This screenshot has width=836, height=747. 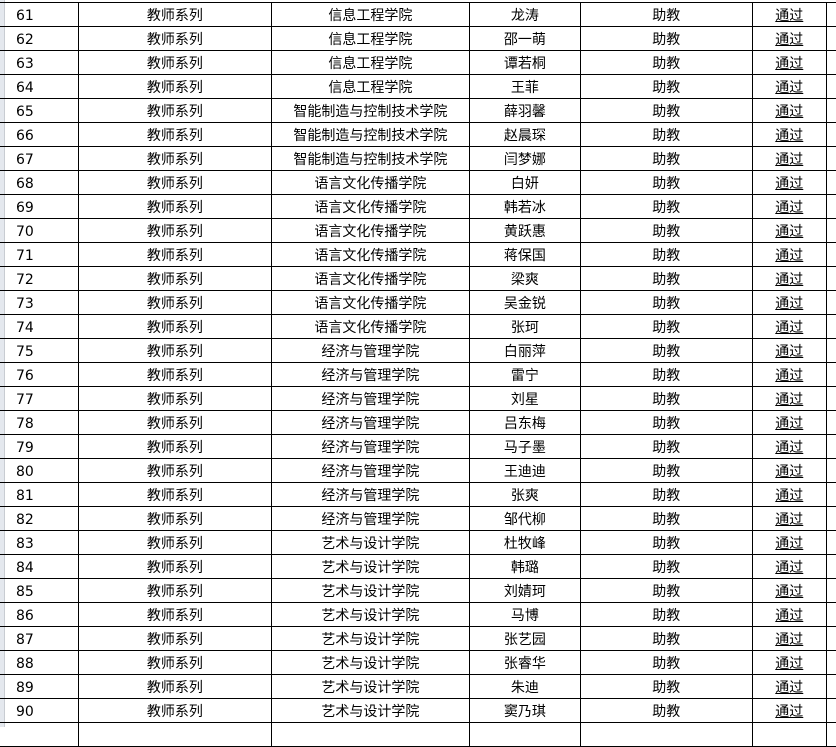 I want to click on row-number: 70, so click(x=40, y=230).